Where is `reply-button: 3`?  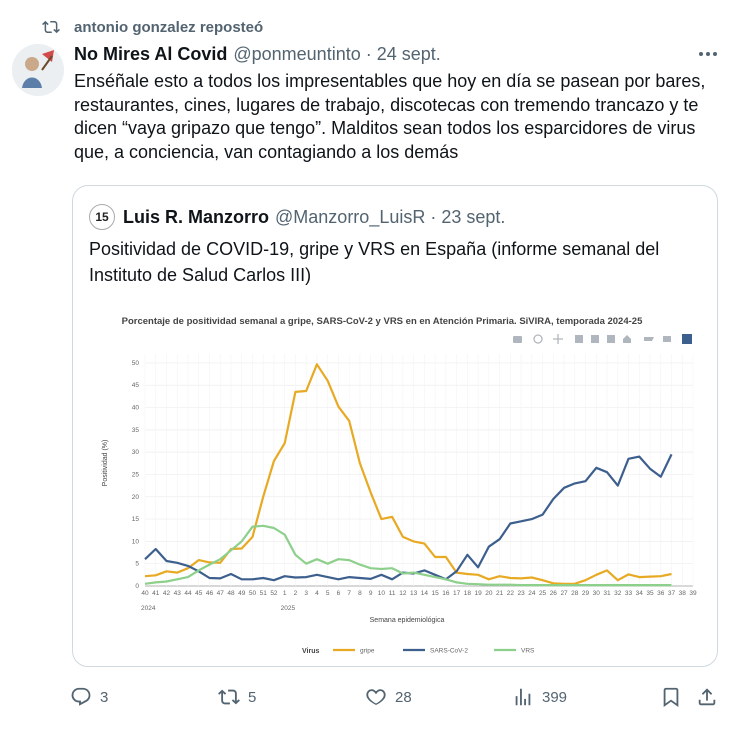 reply-button: 3 is located at coordinates (89, 697).